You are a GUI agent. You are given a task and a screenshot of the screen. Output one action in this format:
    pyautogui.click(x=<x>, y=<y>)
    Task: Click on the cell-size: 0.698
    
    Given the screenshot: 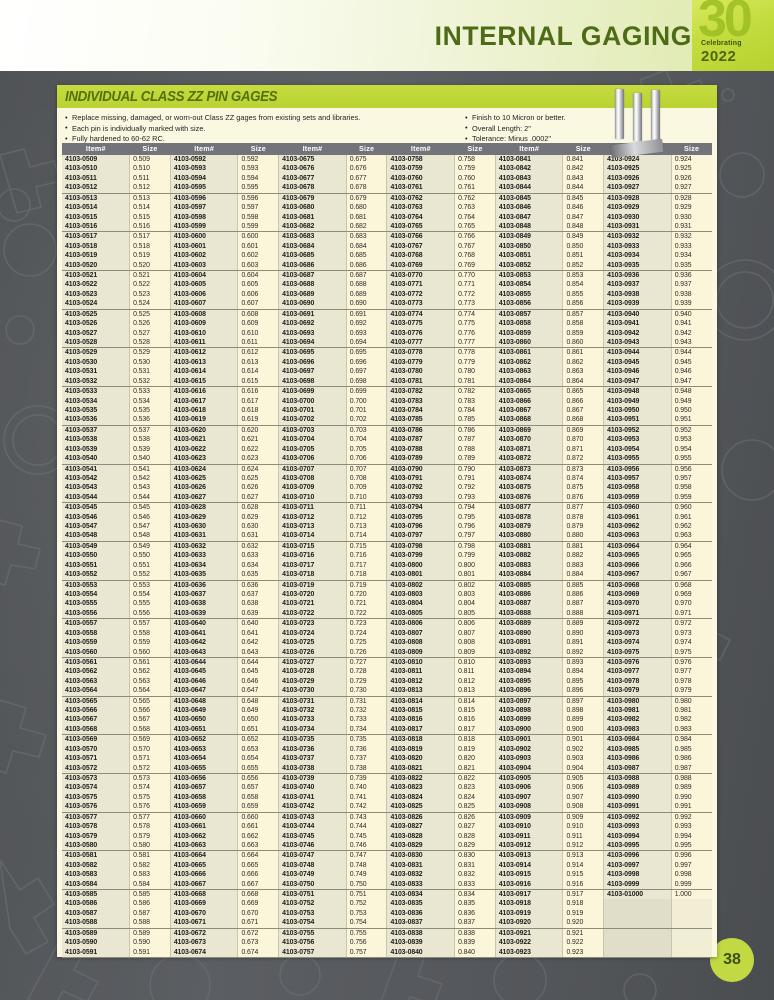 What is the action you would take?
    pyautogui.click(x=366, y=382)
    